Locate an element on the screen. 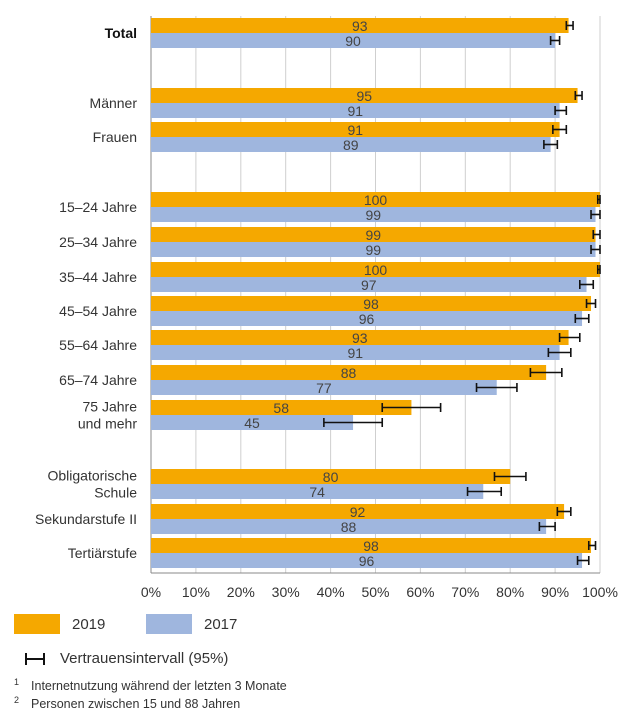 The height and width of the screenshot is (722, 626). data-label-2019: 80 is located at coordinates (331, 477).